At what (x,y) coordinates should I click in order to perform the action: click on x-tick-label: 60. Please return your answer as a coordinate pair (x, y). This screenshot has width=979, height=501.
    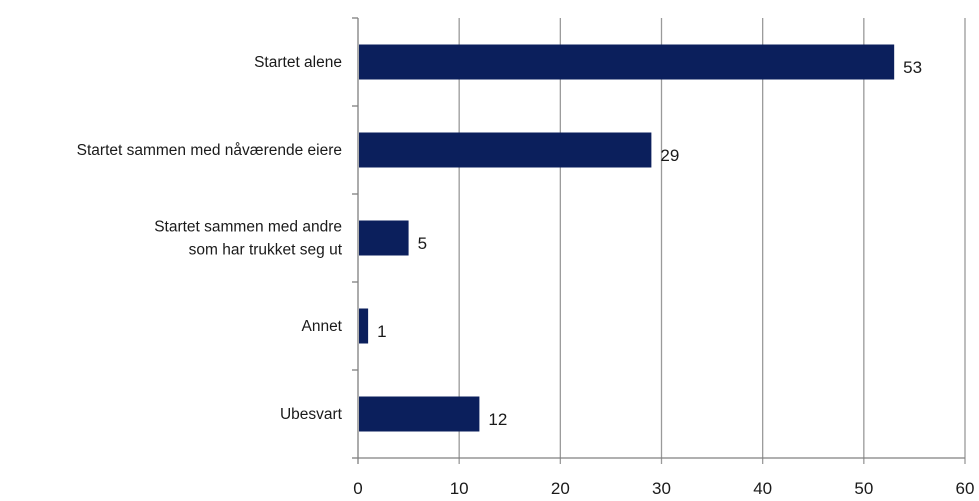
    Looking at the image, I should click on (965, 488).